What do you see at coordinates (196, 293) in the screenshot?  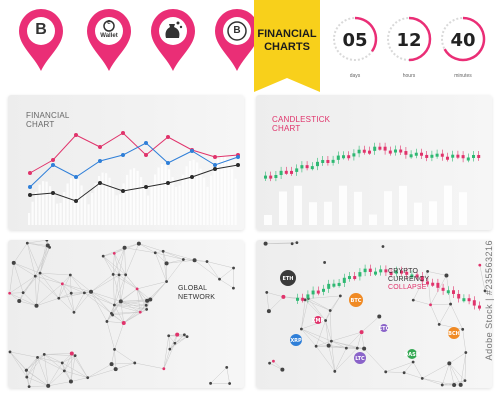 I see `global-network-title: GLOBAL NETWORK` at bounding box center [196, 293].